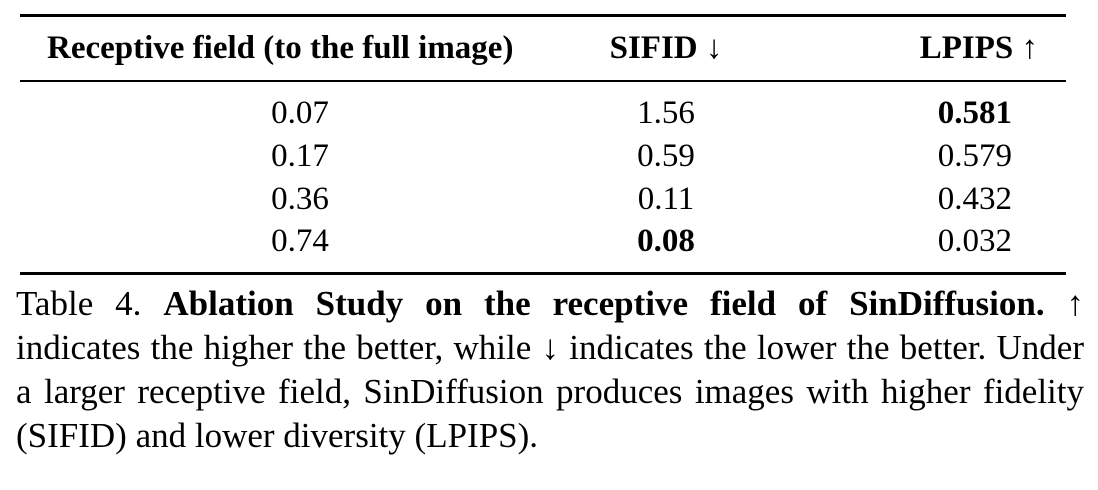  What do you see at coordinates (300, 156) in the screenshot?
I see `cell-receptive-field: 0.17` at bounding box center [300, 156].